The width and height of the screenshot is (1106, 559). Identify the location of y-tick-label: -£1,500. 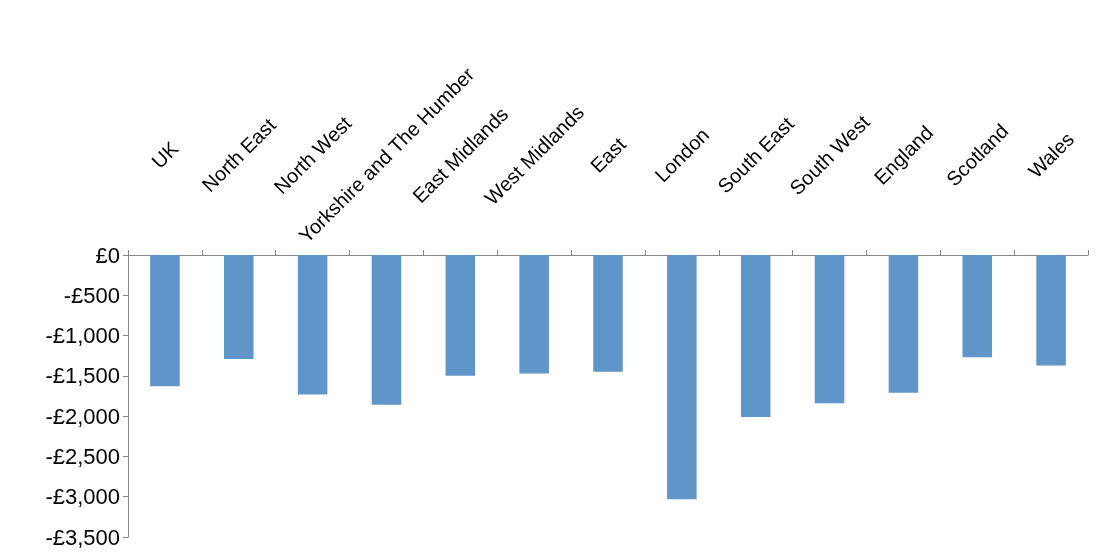
(82, 376).